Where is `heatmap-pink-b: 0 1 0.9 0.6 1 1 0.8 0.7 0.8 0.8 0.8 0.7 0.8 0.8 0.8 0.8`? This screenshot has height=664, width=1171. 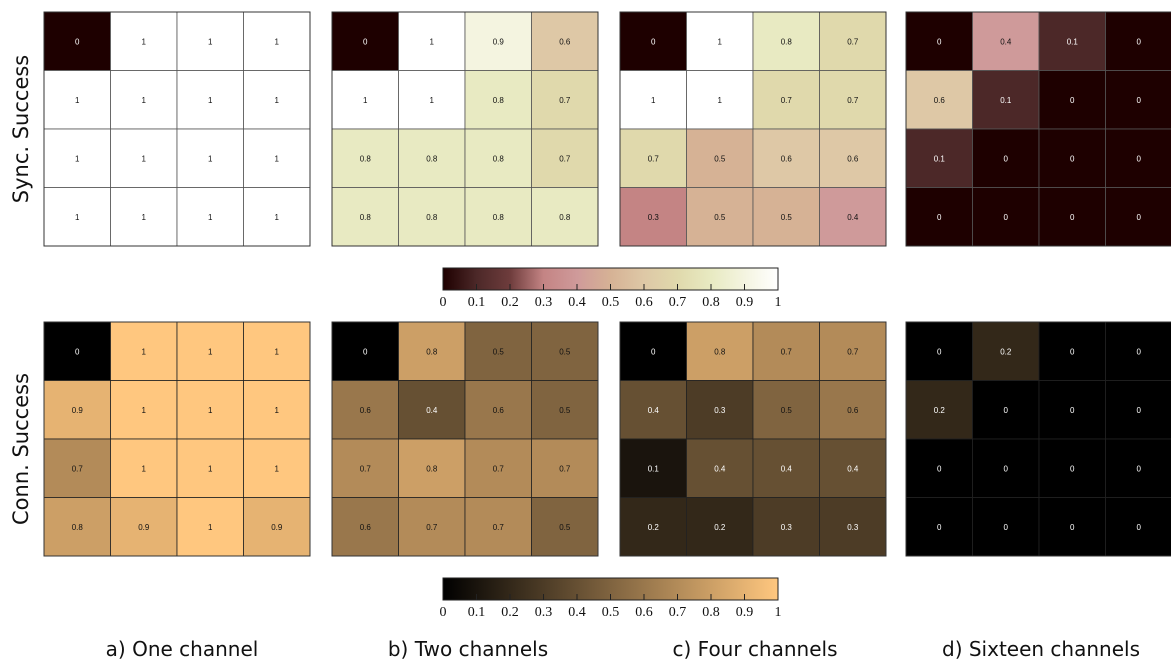 heatmap-pink-b: 0 1 0.9 0.6 1 1 0.8 0.7 0.8 0.8 0.8 0.7 0.8 0.8 0.8 0.8 is located at coordinates (465, 129).